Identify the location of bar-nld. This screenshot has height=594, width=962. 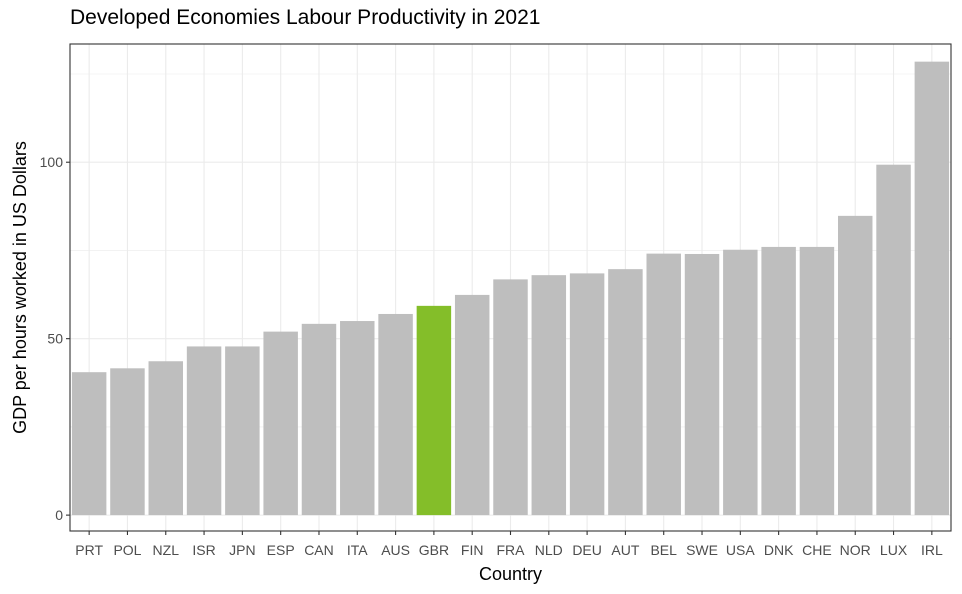
(549, 395).